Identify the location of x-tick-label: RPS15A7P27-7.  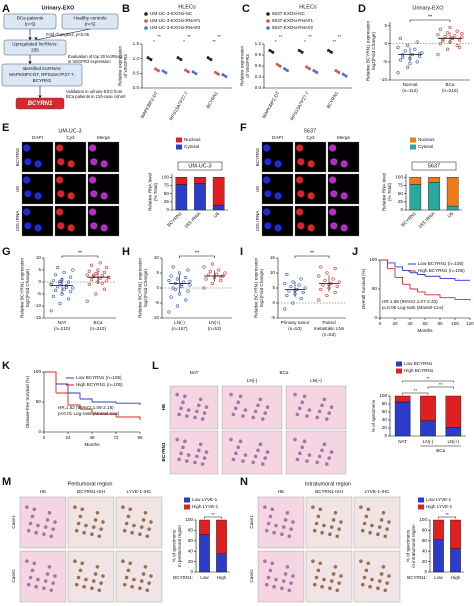
(299, 105).